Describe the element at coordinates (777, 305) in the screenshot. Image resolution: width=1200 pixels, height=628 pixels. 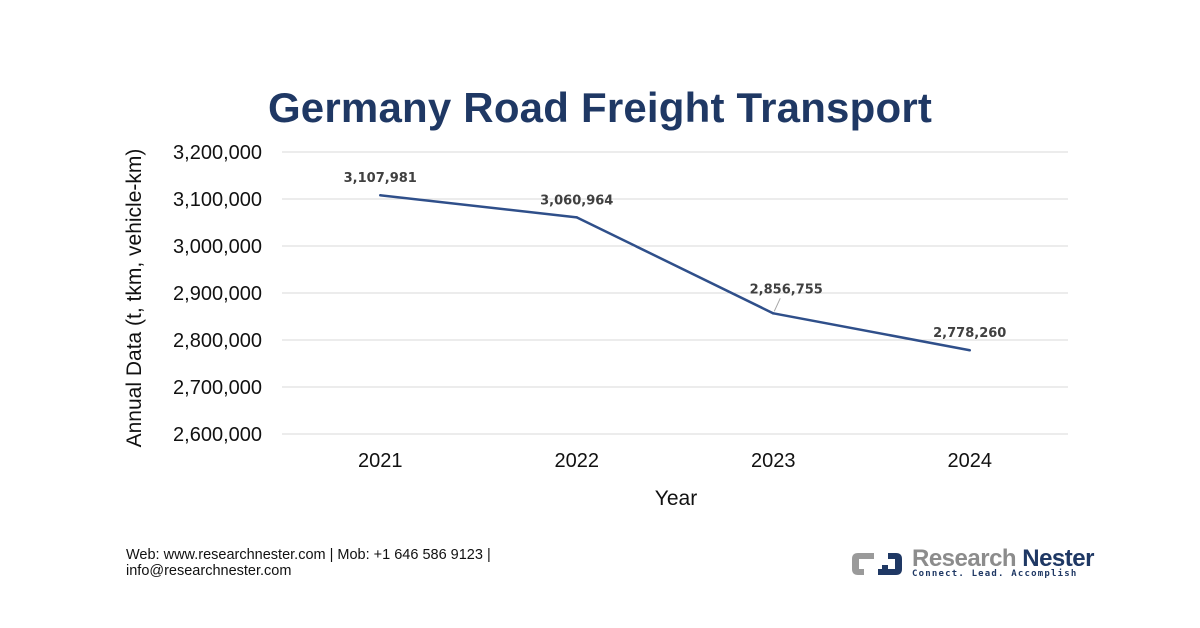
I see `data-label-leader-line` at that location.